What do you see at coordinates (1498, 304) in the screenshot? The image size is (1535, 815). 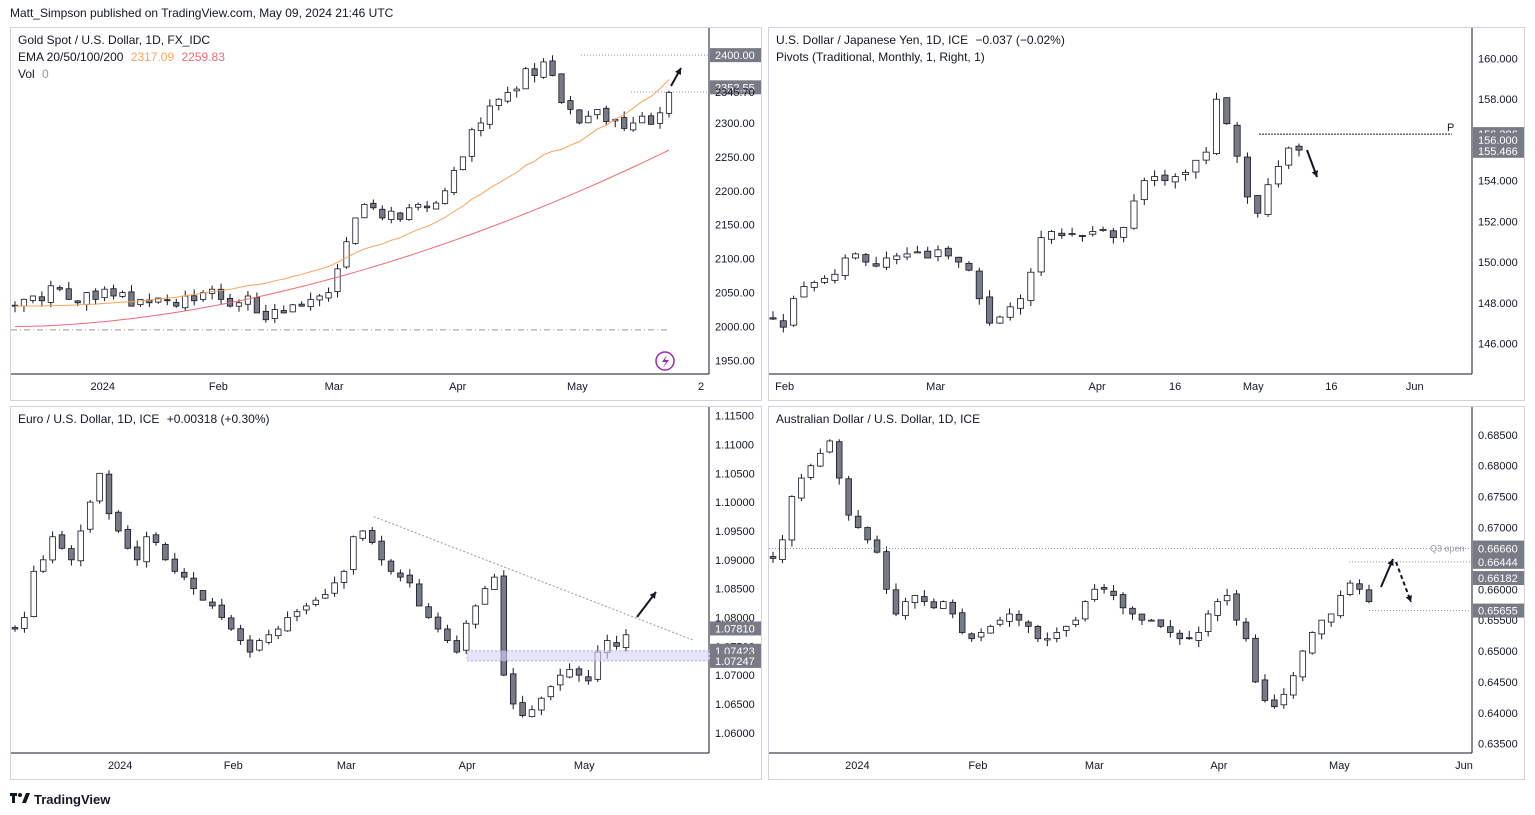 I see `y-tick-label: 148.000` at bounding box center [1498, 304].